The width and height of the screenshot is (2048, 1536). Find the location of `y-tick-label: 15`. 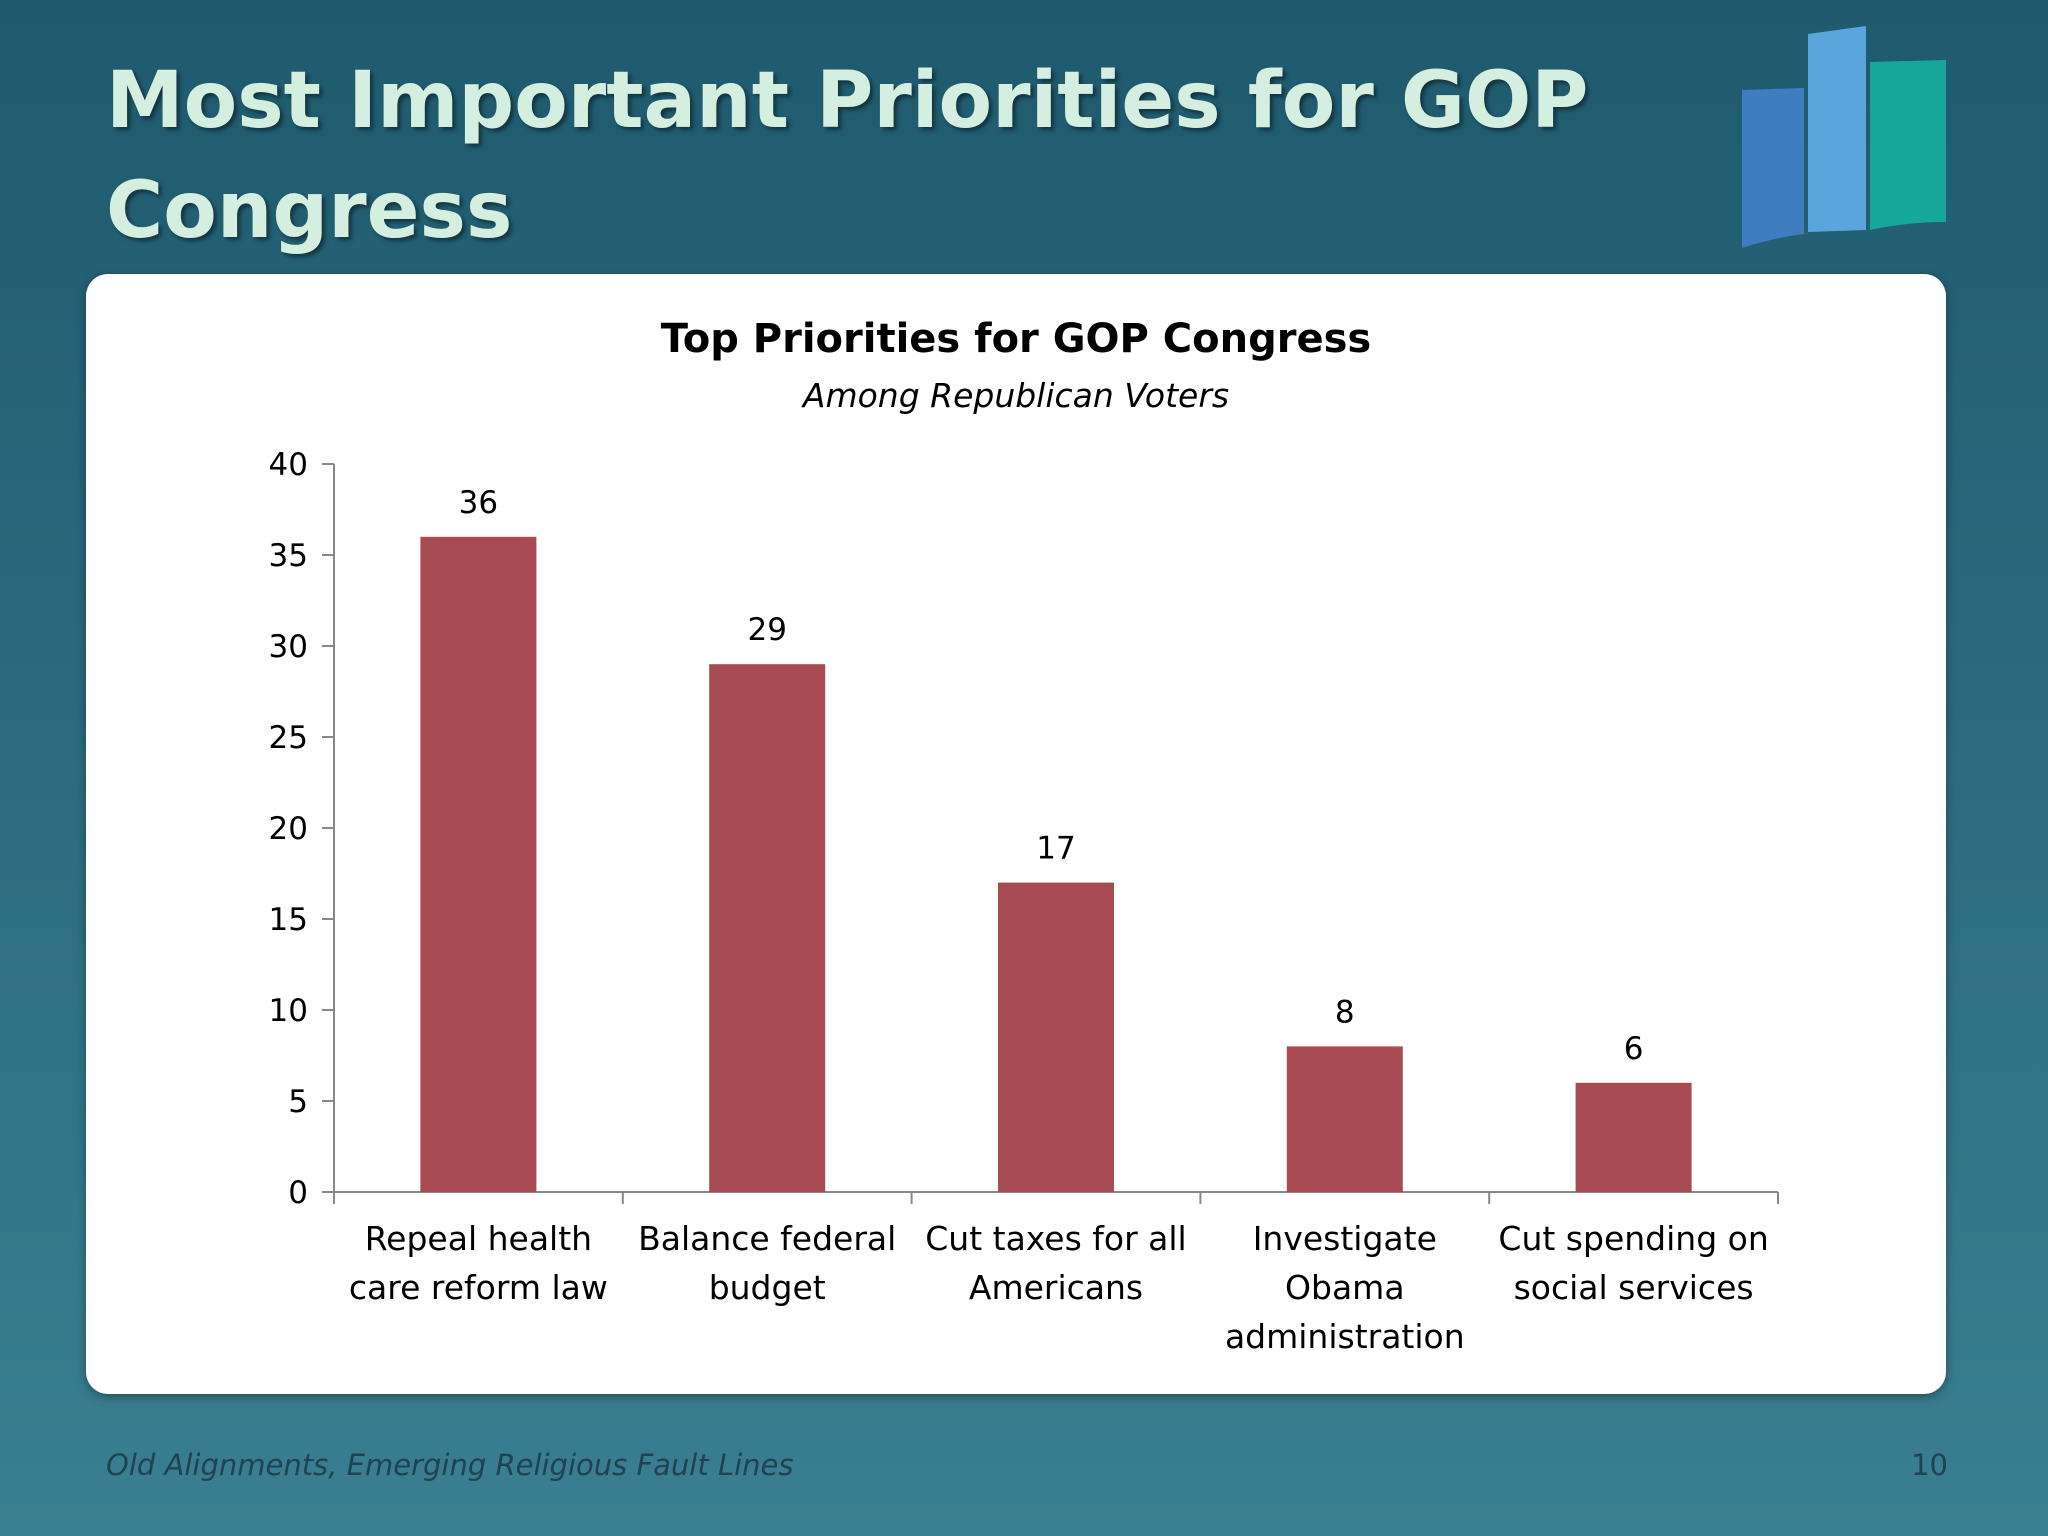

y-tick-label: 15 is located at coordinates (288, 920).